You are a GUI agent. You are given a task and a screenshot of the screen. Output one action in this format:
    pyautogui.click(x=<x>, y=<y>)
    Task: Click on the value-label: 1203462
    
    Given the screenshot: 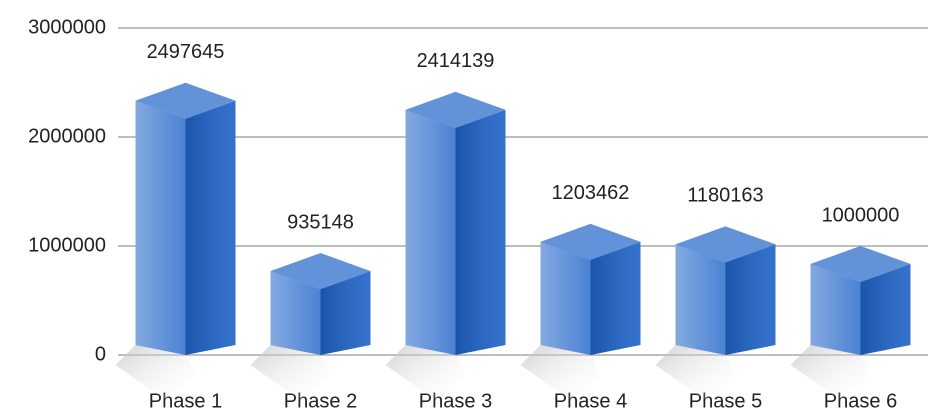 What is the action you would take?
    pyautogui.click(x=591, y=193)
    